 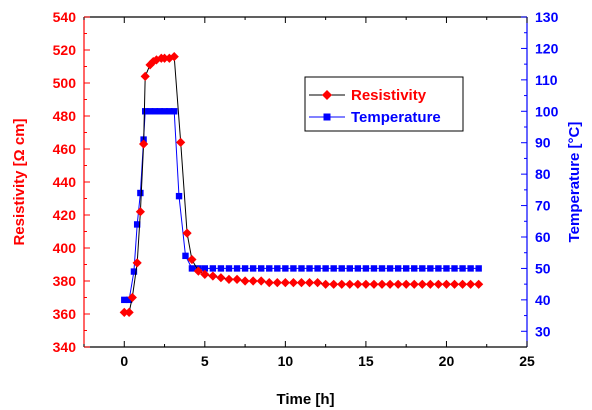 What do you see at coordinates (65, 50) in the screenshot?
I see `y-left-tick-label: 520` at bounding box center [65, 50].